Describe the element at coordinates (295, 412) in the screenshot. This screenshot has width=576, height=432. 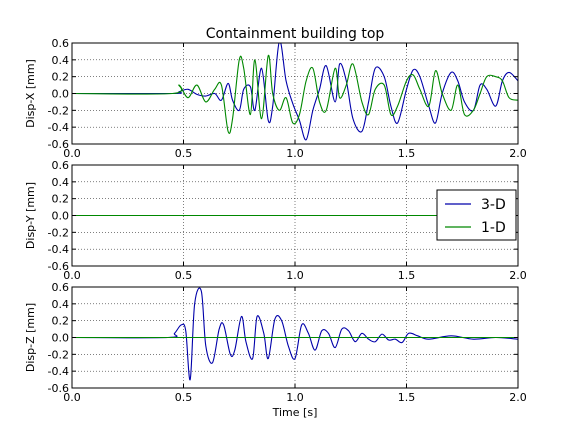
I see `x-axis-label: Time [s]` at that location.